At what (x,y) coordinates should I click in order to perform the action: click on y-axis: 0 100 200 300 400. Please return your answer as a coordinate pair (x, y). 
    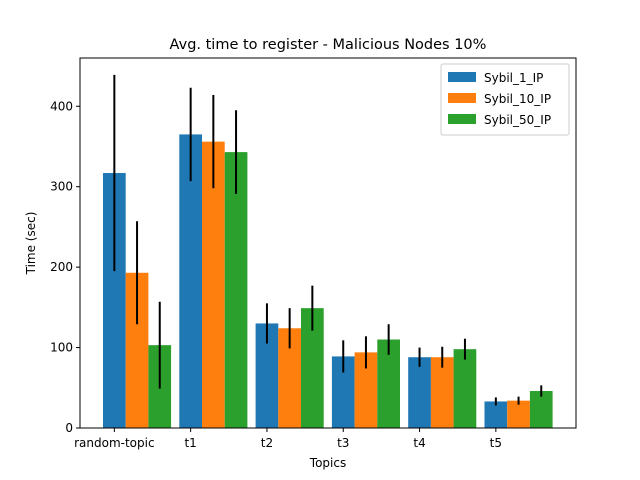
    Looking at the image, I should click on (65, 267).